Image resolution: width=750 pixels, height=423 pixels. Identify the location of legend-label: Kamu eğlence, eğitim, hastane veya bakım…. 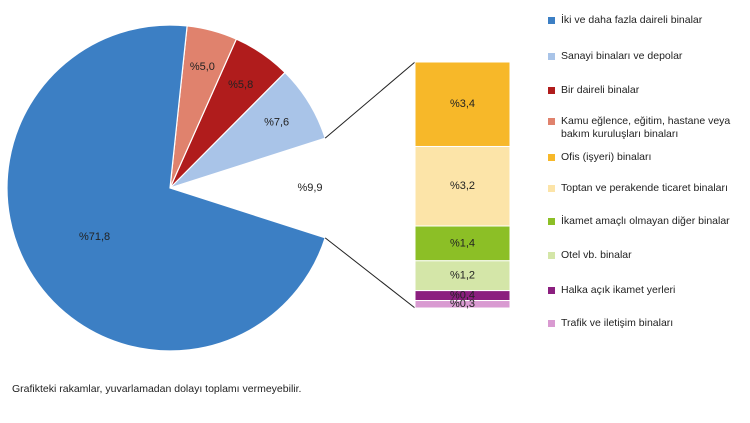
(646, 127).